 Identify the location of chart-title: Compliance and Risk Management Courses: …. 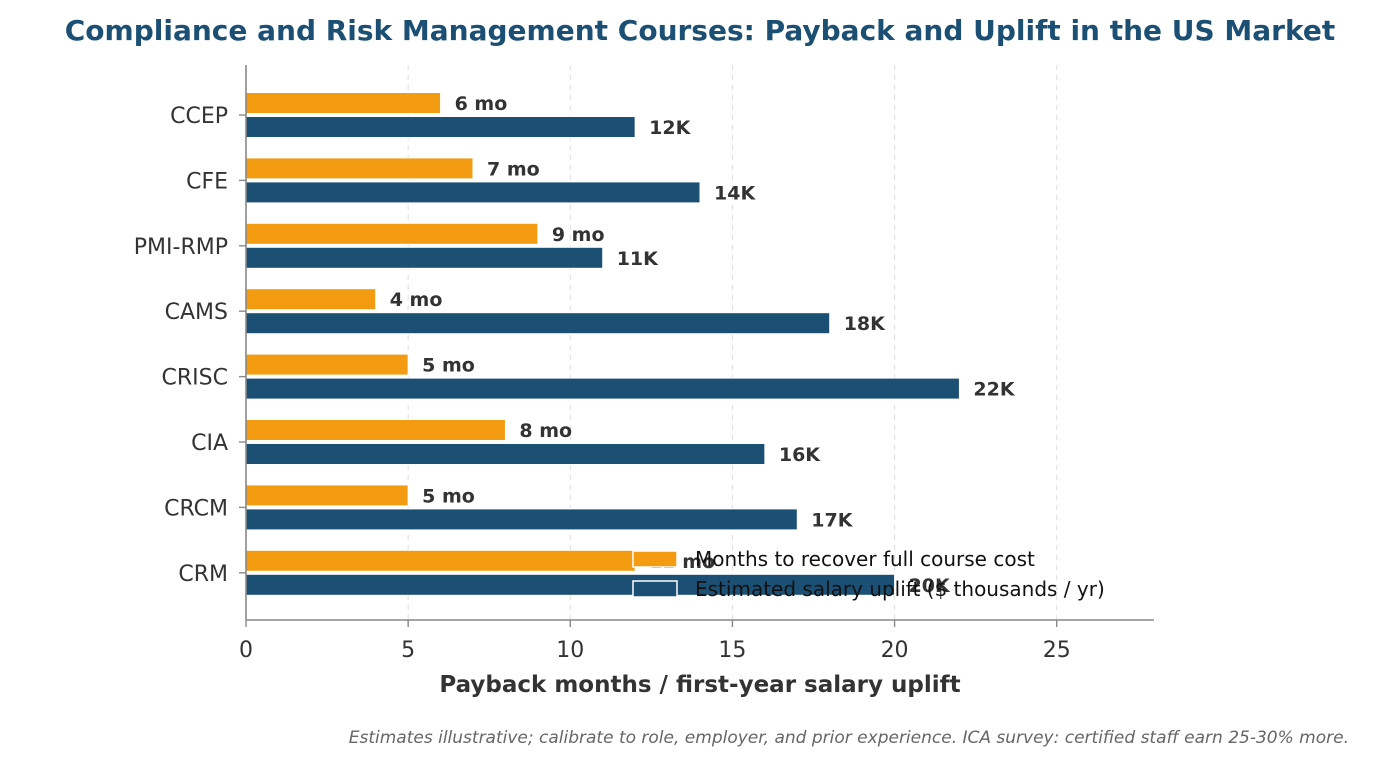
(700, 30).